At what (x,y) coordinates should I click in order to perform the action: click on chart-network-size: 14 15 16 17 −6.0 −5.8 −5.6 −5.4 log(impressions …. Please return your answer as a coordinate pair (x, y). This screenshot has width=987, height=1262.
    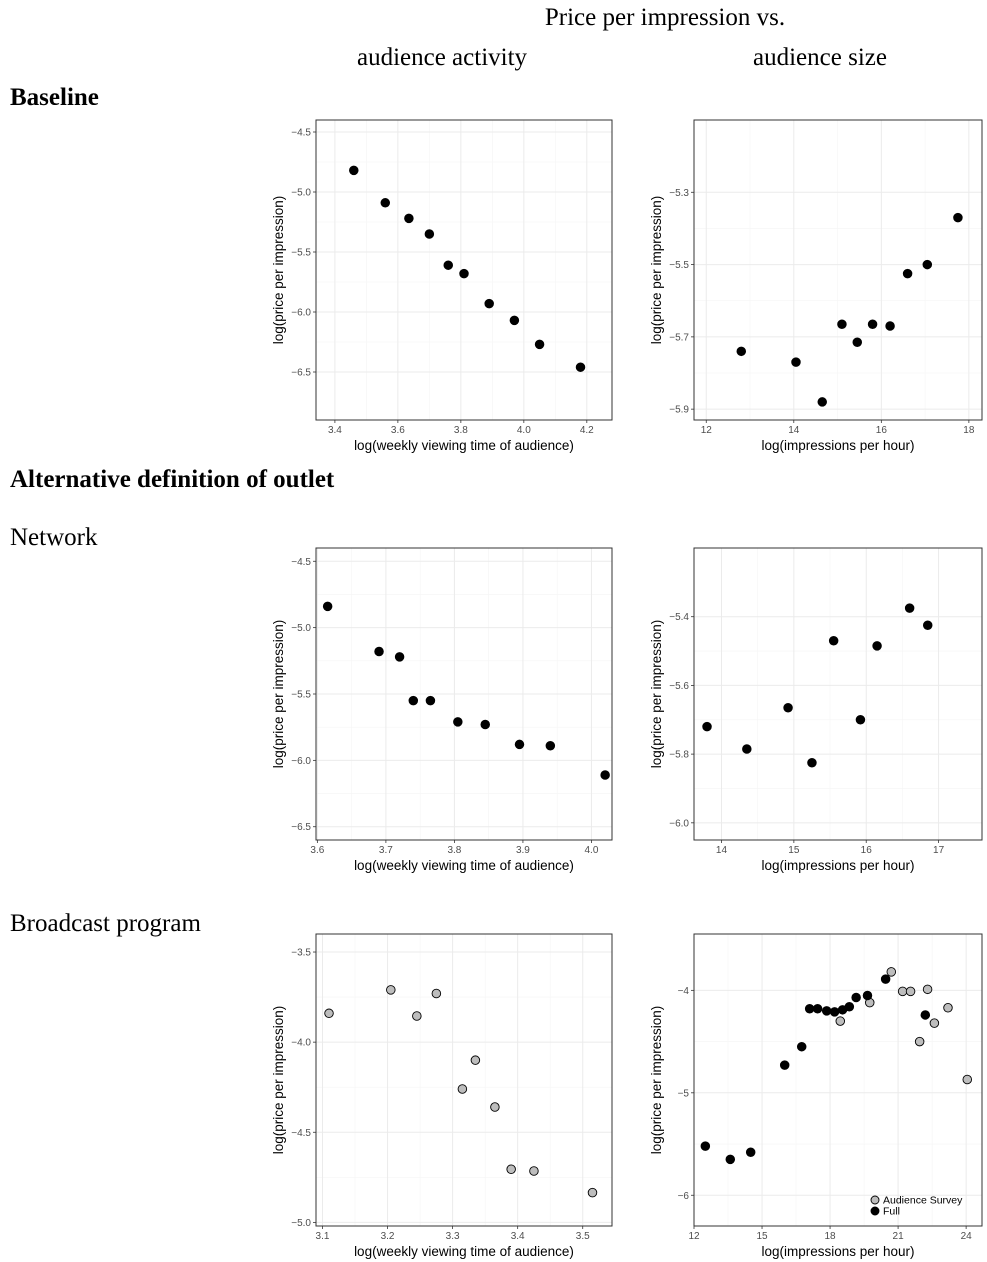
    Looking at the image, I should click on (816, 710).